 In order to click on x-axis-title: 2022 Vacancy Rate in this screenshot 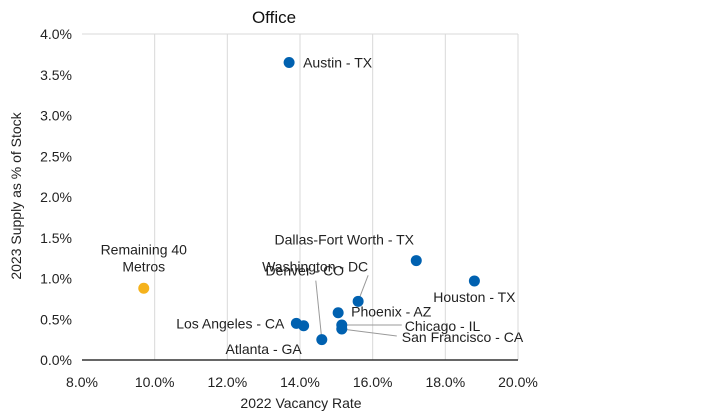, I will do `click(300, 403)`.